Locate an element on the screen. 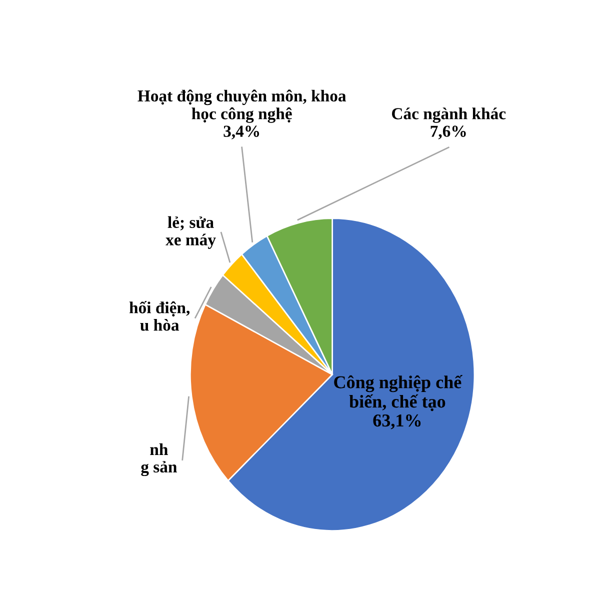 The height and width of the screenshot is (600, 600). slice-label: Các ngành khác is located at coordinates (449, 115).